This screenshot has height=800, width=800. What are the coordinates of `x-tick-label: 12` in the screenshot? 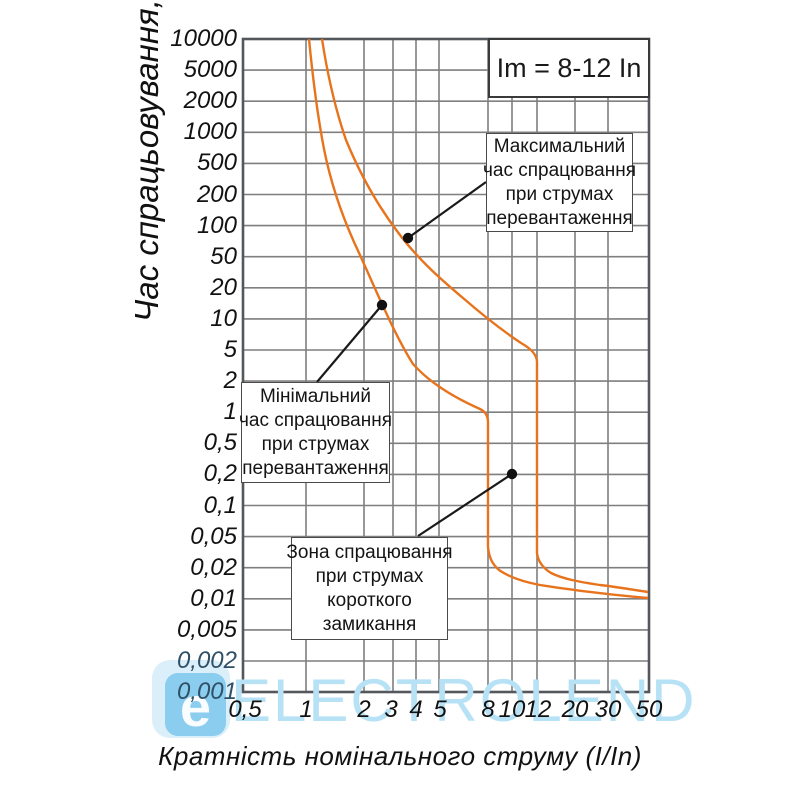 It's located at (538, 709).